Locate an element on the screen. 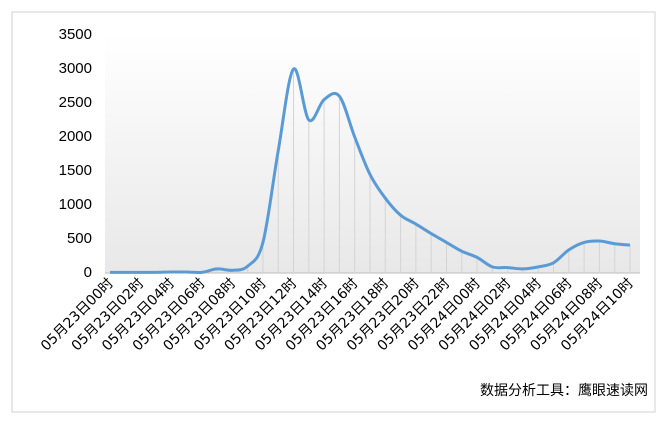 The height and width of the screenshot is (429, 668). y-tick-label: 0 is located at coordinates (88, 272).